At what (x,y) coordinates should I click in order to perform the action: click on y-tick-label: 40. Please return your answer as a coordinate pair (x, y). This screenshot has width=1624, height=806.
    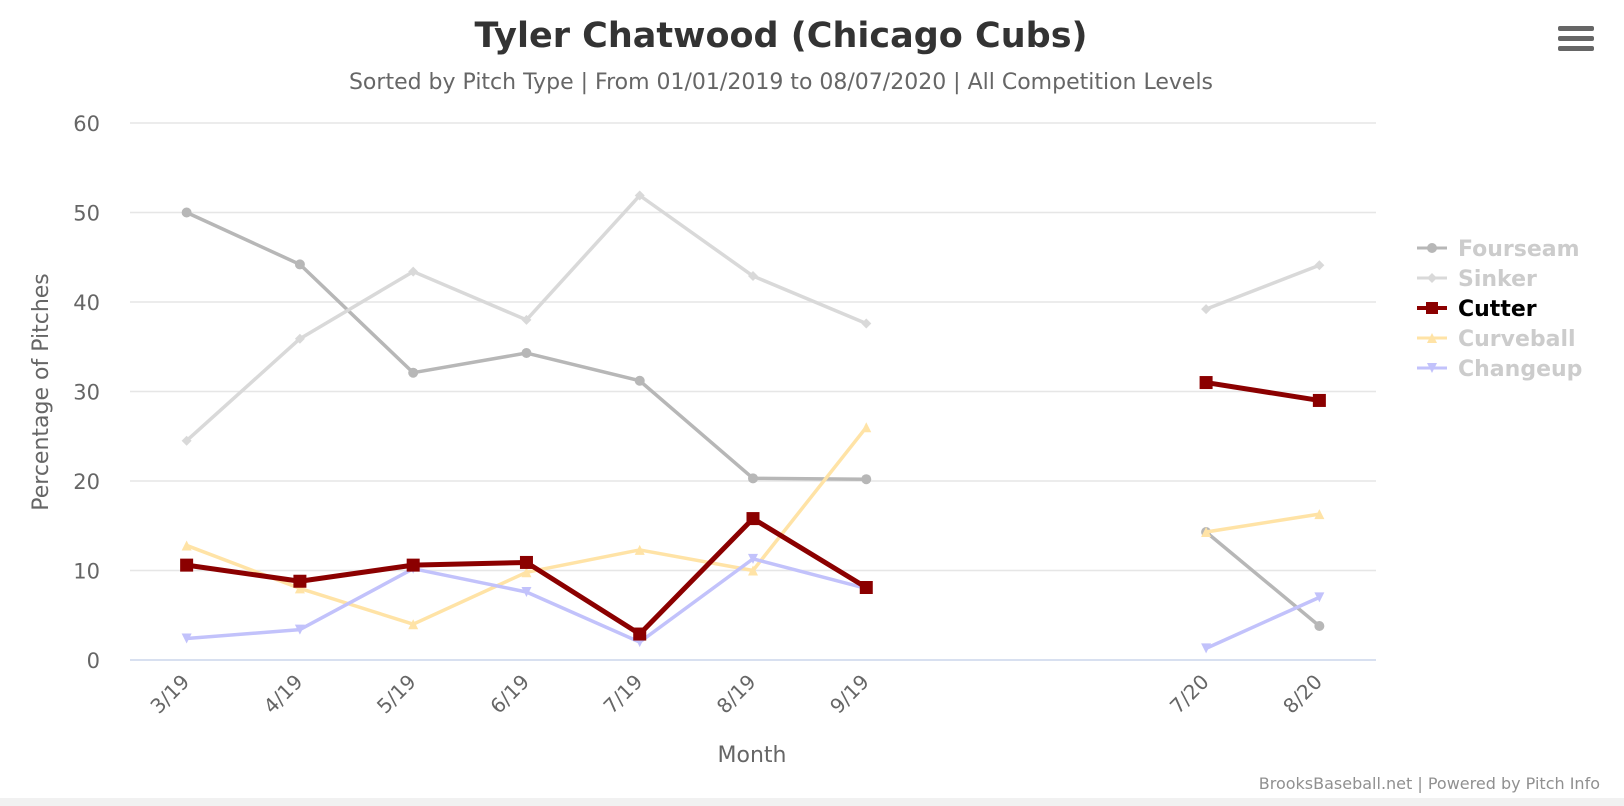
    Looking at the image, I should click on (86, 303).